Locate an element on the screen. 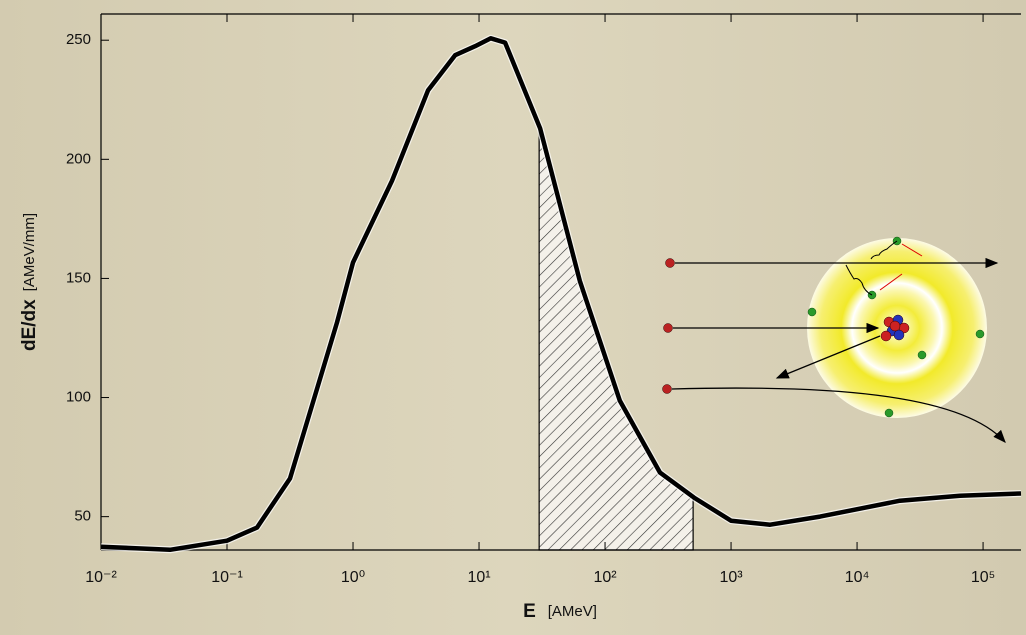 The height and width of the screenshot is (635, 1026). x-tick-label: 10² is located at coordinates (605, 577).